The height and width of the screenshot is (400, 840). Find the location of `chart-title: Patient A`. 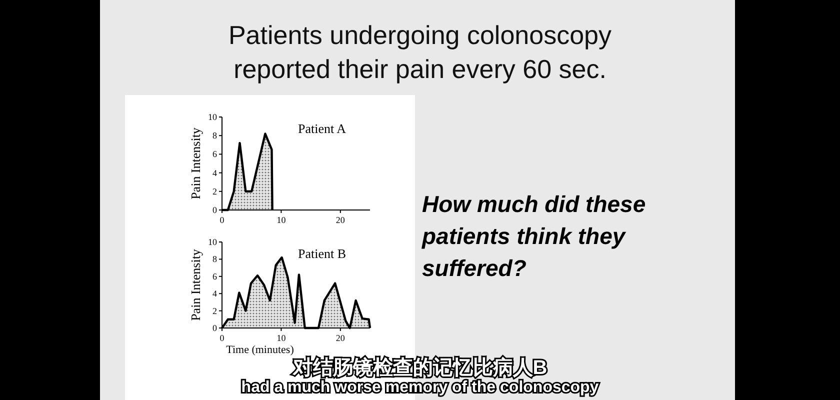

chart-title: Patient A is located at coordinates (322, 128).